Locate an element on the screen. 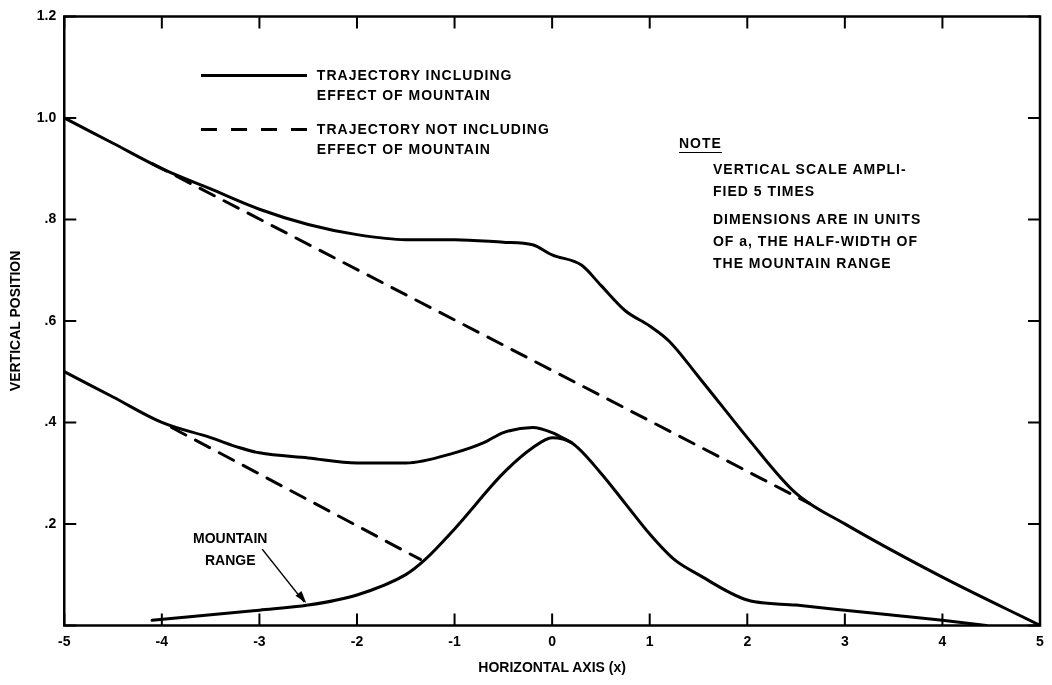 This screenshot has width=1052, height=685. x-tick-label: -3 is located at coordinates (259, 640).